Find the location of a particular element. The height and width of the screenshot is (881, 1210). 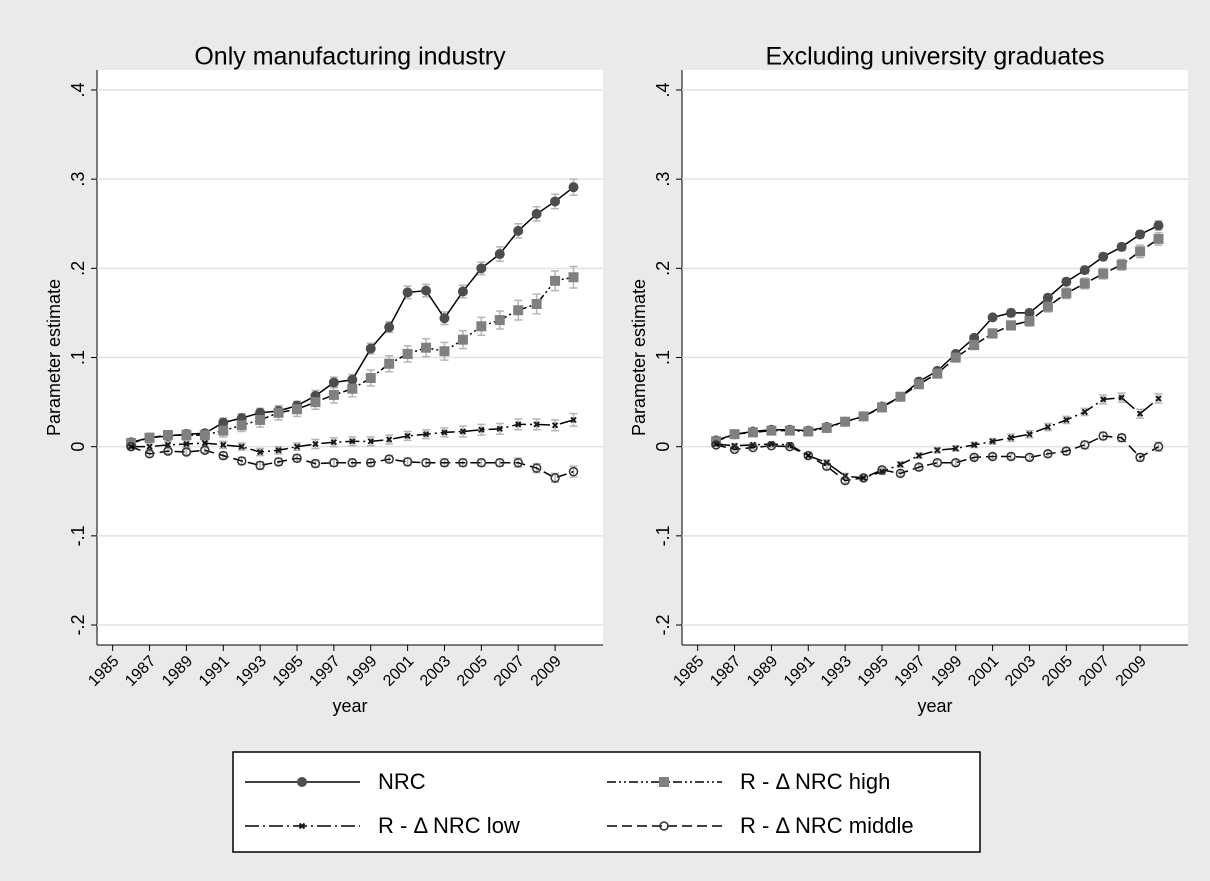

x-axis-title: year is located at coordinates (349, 706).